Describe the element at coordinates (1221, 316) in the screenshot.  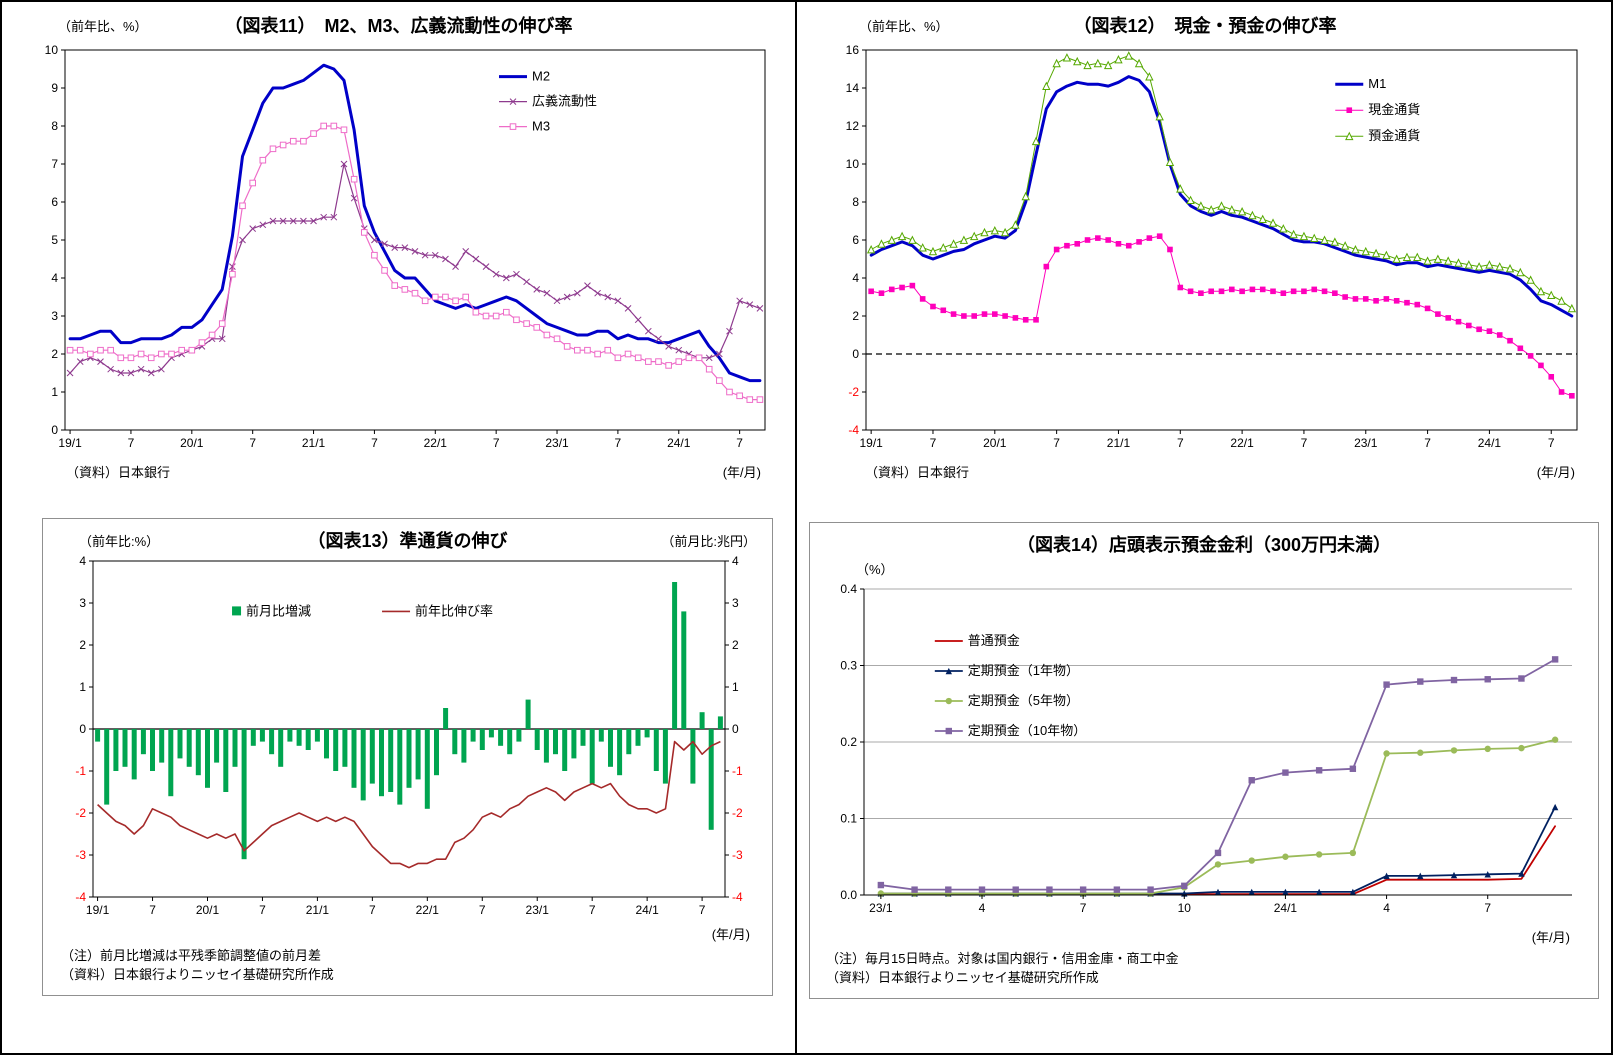
I see `fig12-series-現金通貨` at that location.